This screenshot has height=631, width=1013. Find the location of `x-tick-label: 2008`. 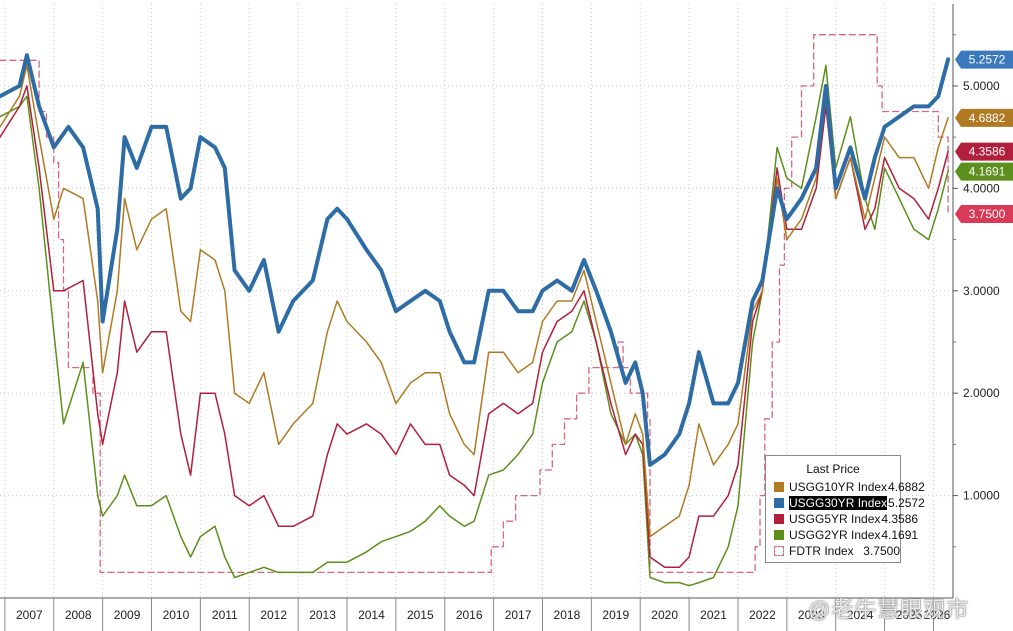

x-tick-label: 2008 is located at coordinates (78, 615).